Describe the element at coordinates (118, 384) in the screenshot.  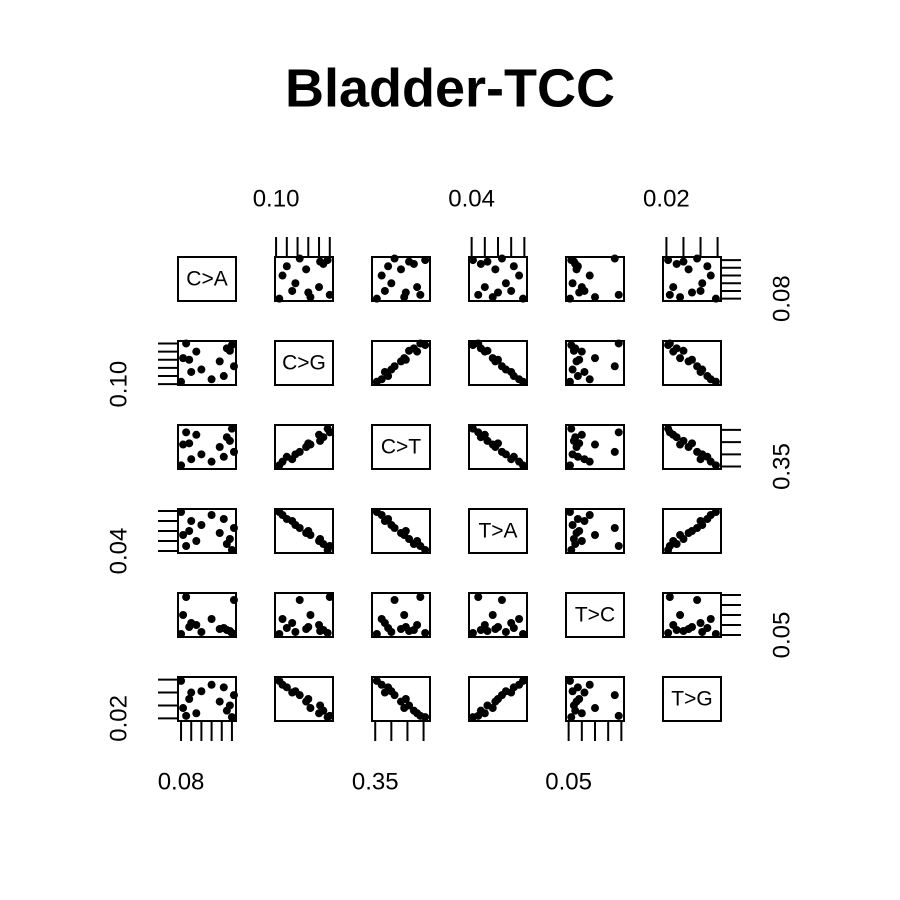
I see `y-tick-label: 0.10` at that location.